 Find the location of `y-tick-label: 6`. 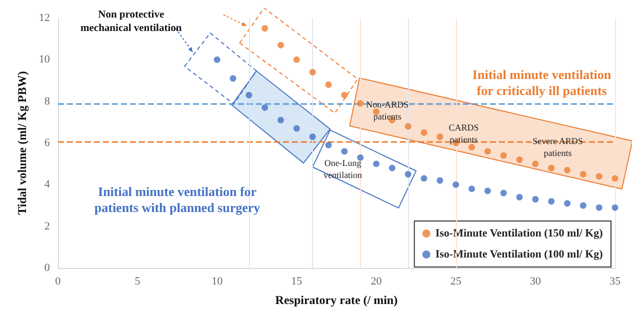

y-tick-label: 6 is located at coordinates (47, 143).